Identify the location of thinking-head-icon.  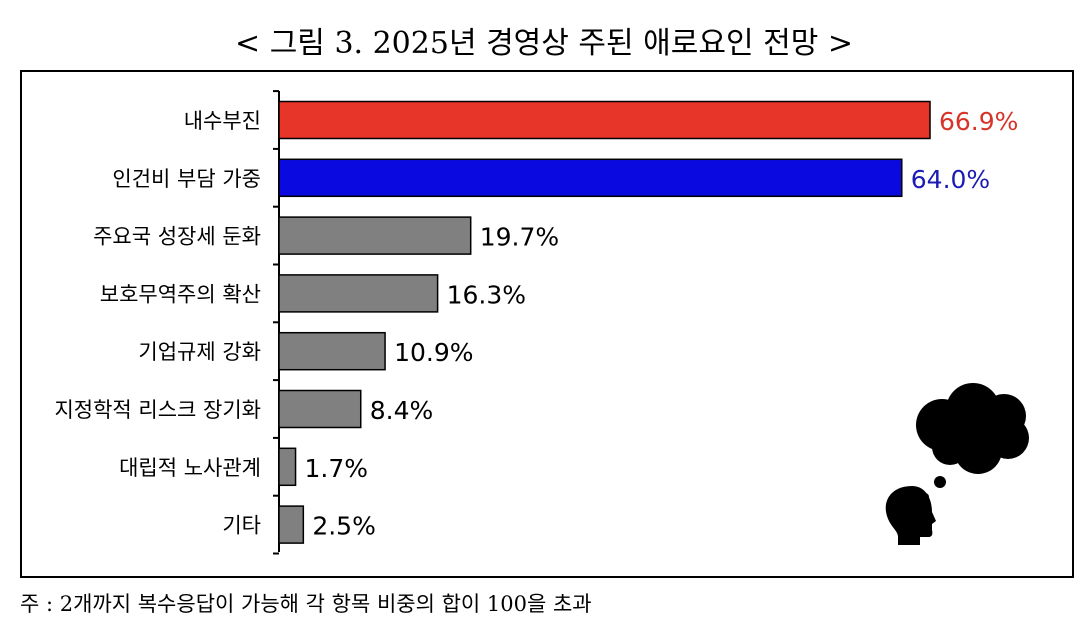
(957, 464).